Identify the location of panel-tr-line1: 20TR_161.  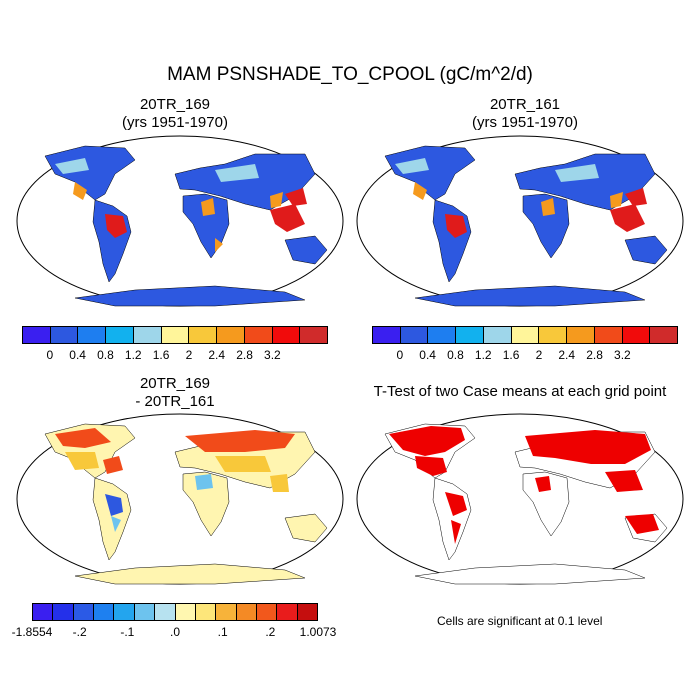
(525, 104).